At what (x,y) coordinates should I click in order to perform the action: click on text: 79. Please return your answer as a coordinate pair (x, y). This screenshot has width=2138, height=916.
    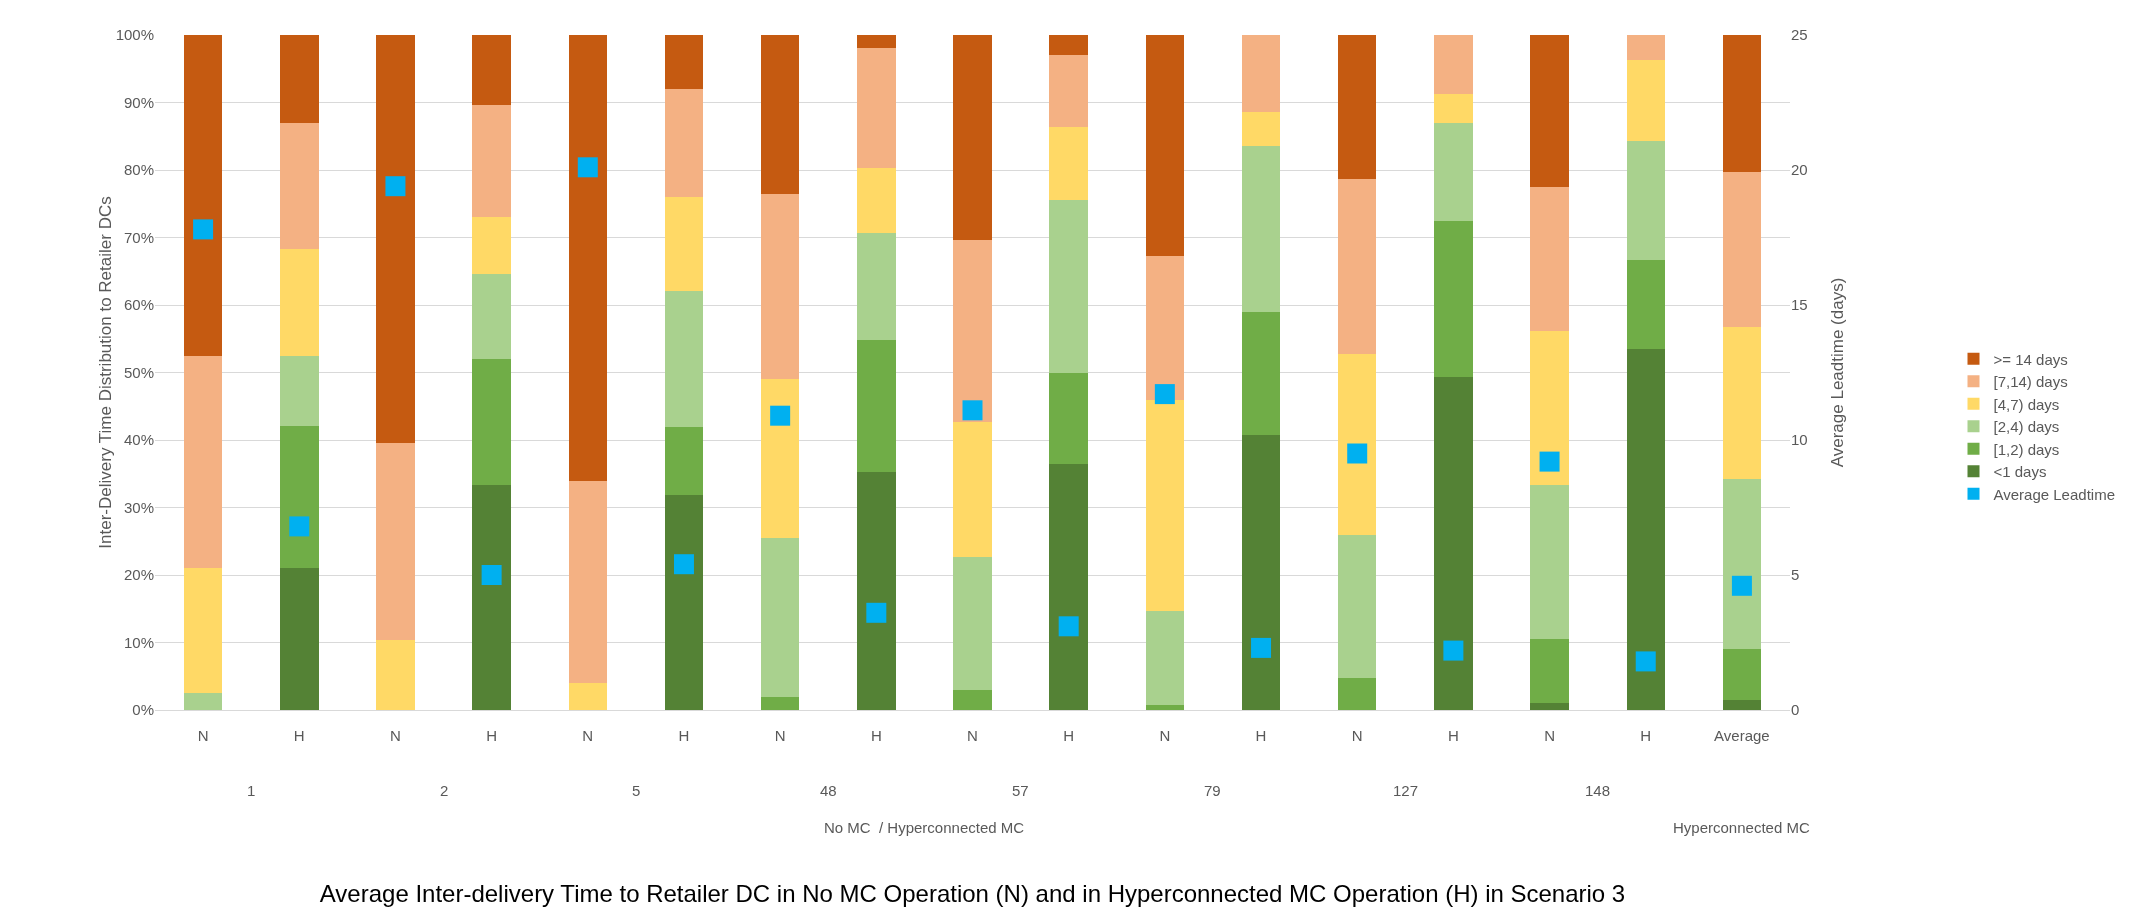
    Looking at the image, I should click on (1212, 790).